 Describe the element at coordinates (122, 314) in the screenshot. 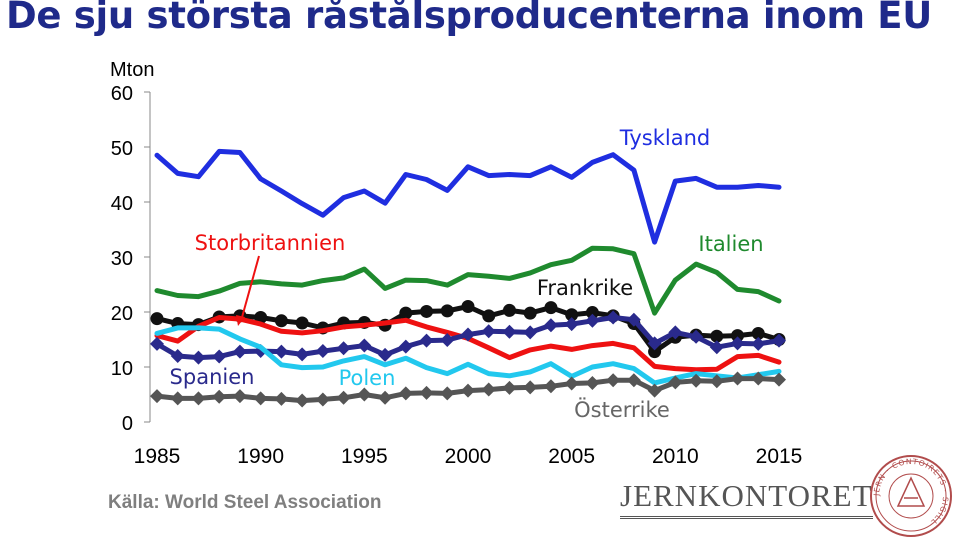

I see `y-tick-label: 20` at that location.